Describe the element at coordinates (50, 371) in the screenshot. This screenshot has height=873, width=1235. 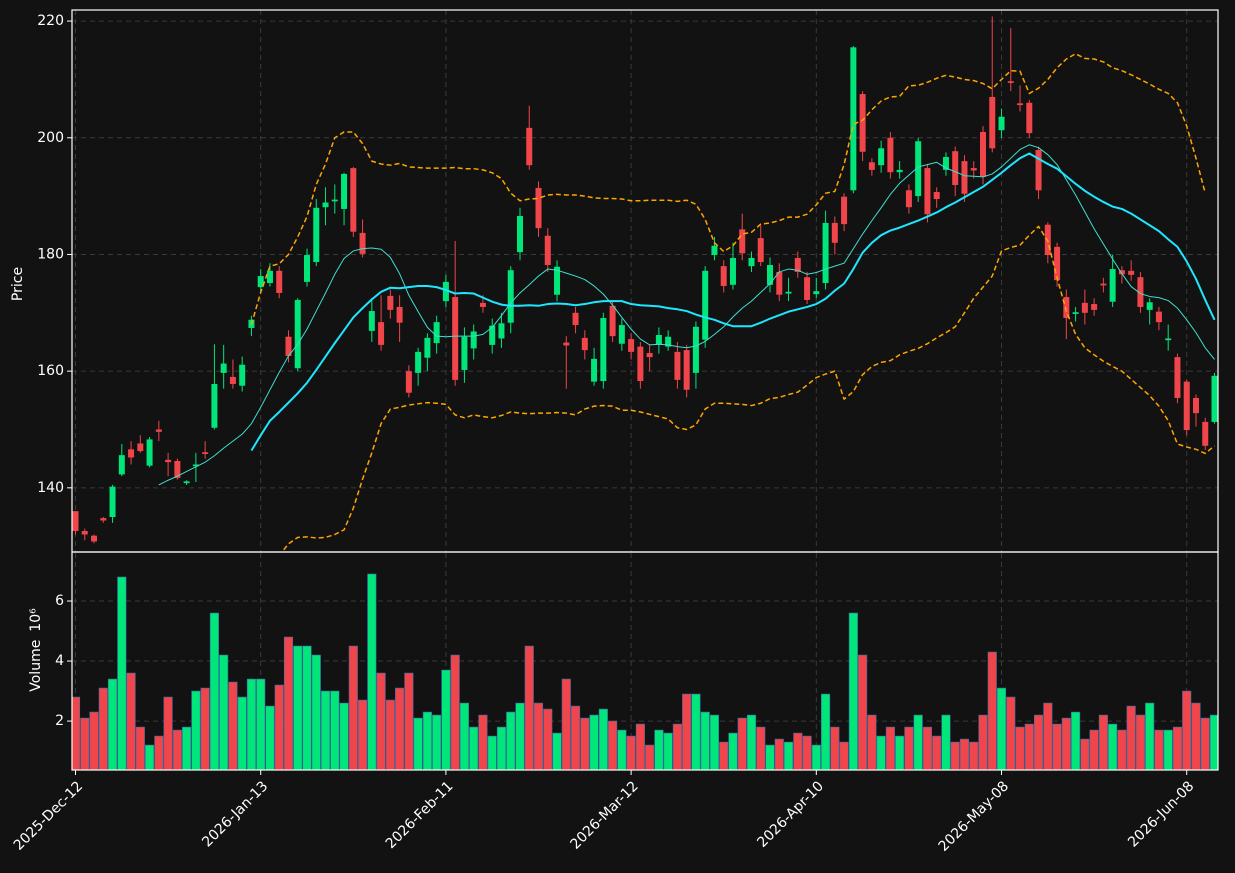
I see `y-tick-label: 160` at that location.